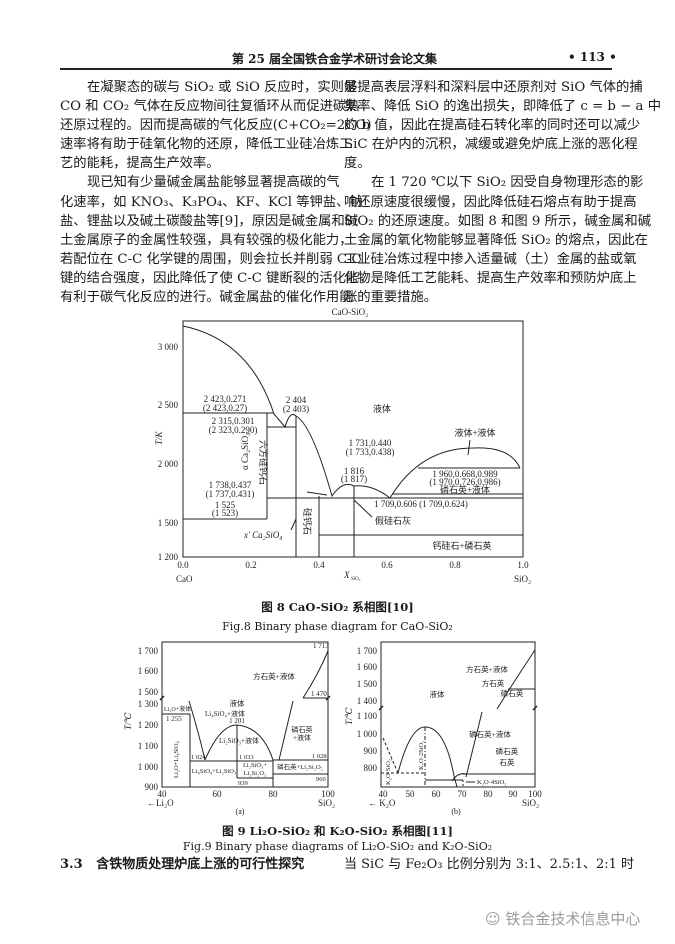 The height and width of the screenshot is (944, 675). I want to click on fig9a-ytick: 1 100, so click(148, 746).